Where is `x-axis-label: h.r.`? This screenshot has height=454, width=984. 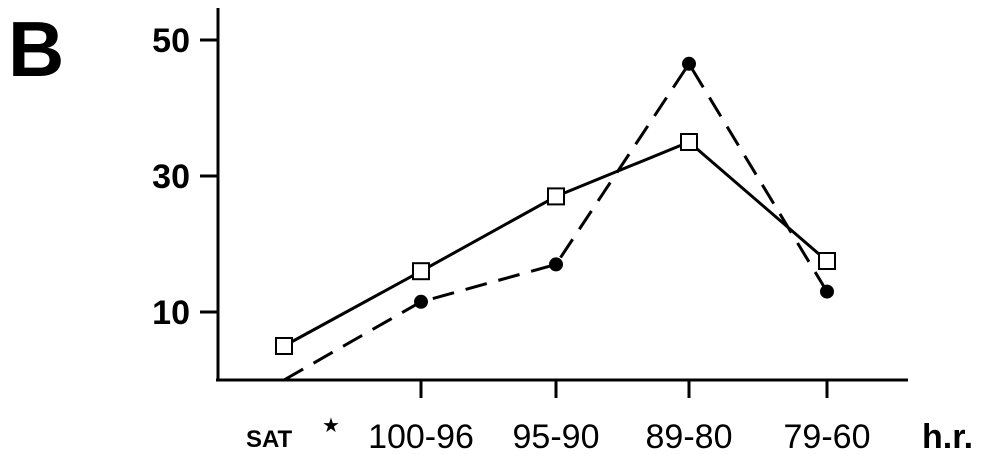
x-axis-label: h.r. is located at coordinates (947, 436).